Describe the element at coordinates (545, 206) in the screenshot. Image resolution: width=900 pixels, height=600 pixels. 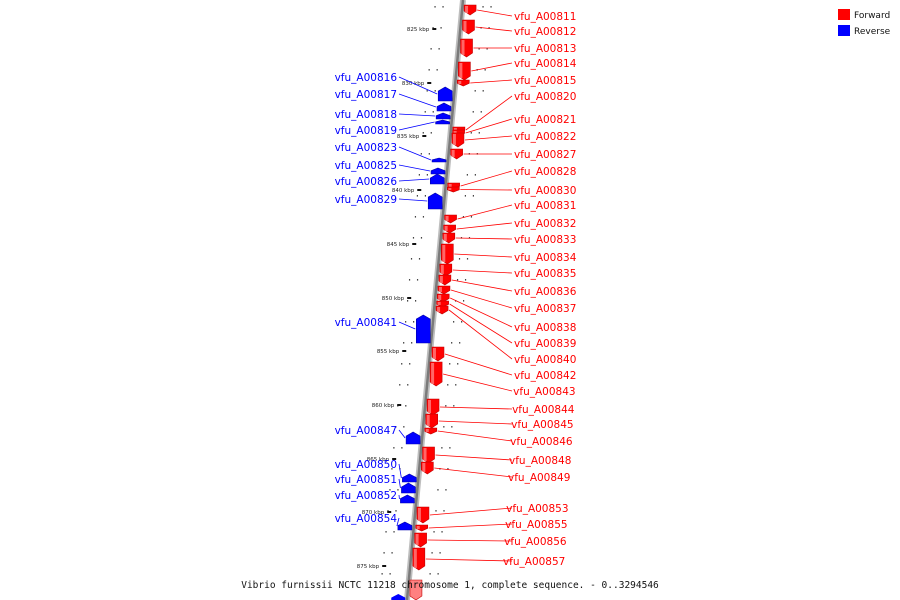
I see `gene-label-forward: vfu_A00831` at that location.